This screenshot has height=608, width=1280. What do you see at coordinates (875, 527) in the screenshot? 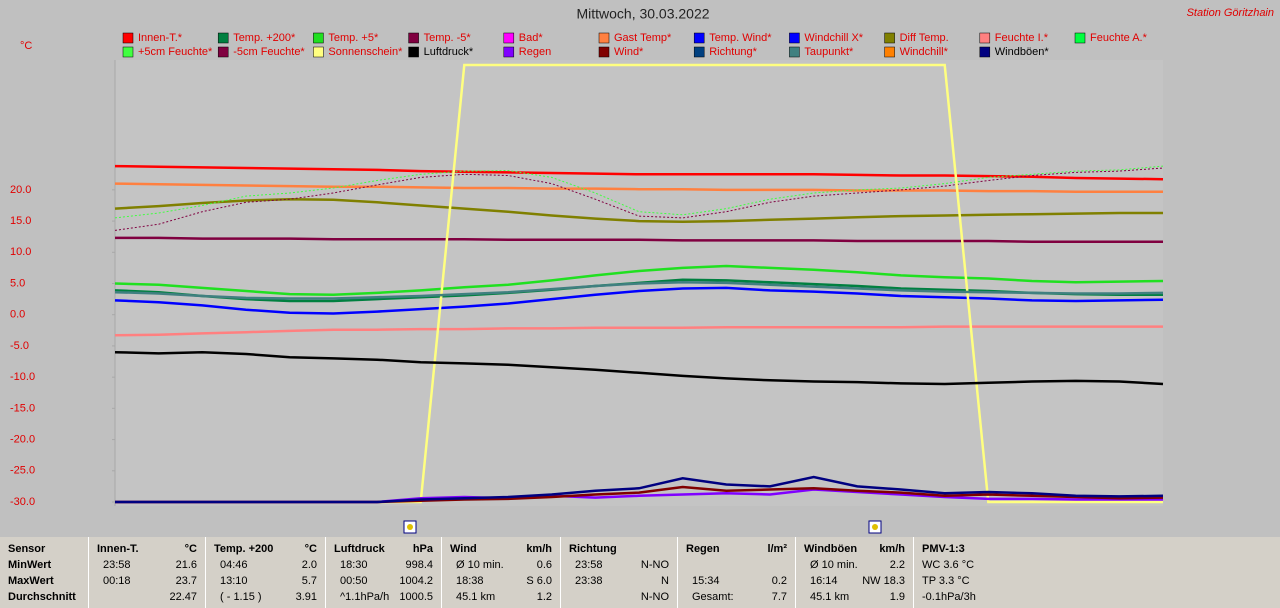
I see `moon-icon` at bounding box center [875, 527].